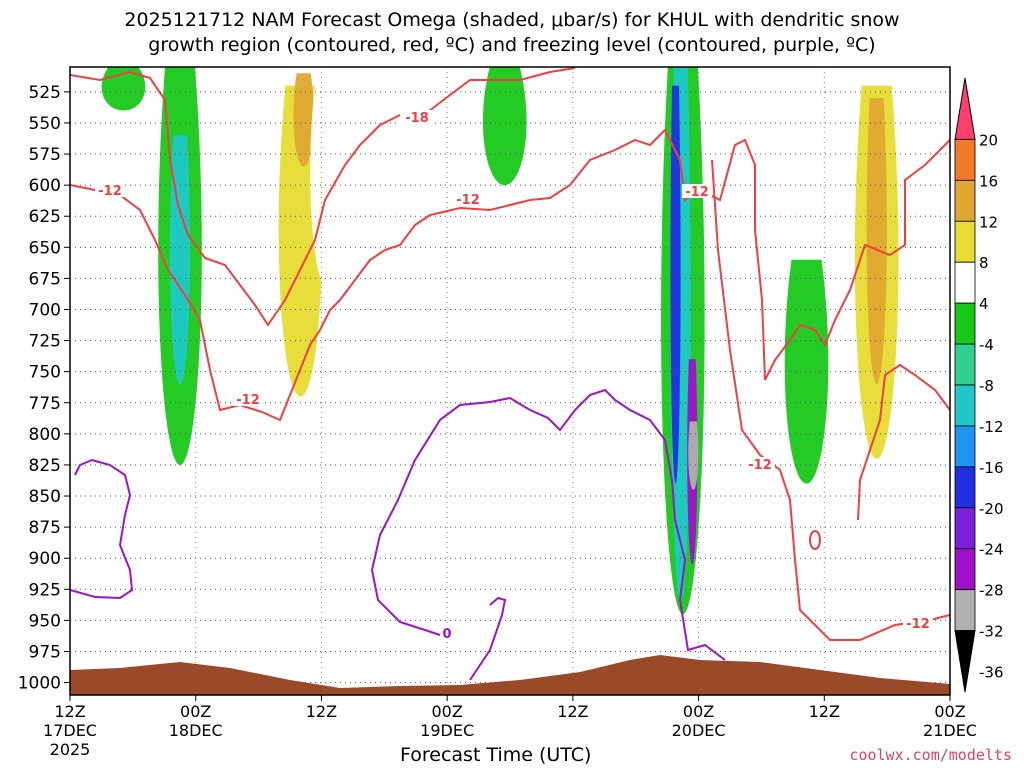 The height and width of the screenshot is (768, 1024). I want to click on freezing-contour-main, so click(548, 524).